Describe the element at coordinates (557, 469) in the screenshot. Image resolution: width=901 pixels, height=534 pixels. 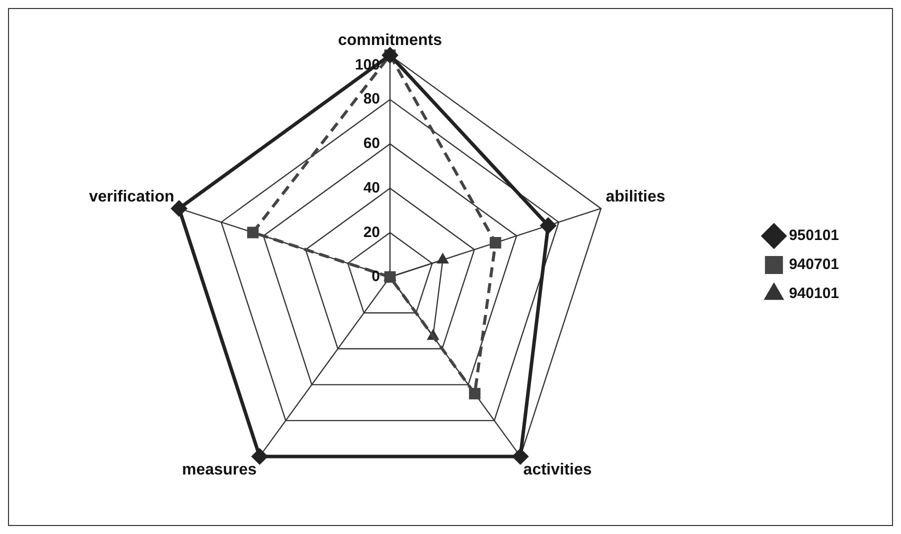
I see `spoke-label: activities` at that location.